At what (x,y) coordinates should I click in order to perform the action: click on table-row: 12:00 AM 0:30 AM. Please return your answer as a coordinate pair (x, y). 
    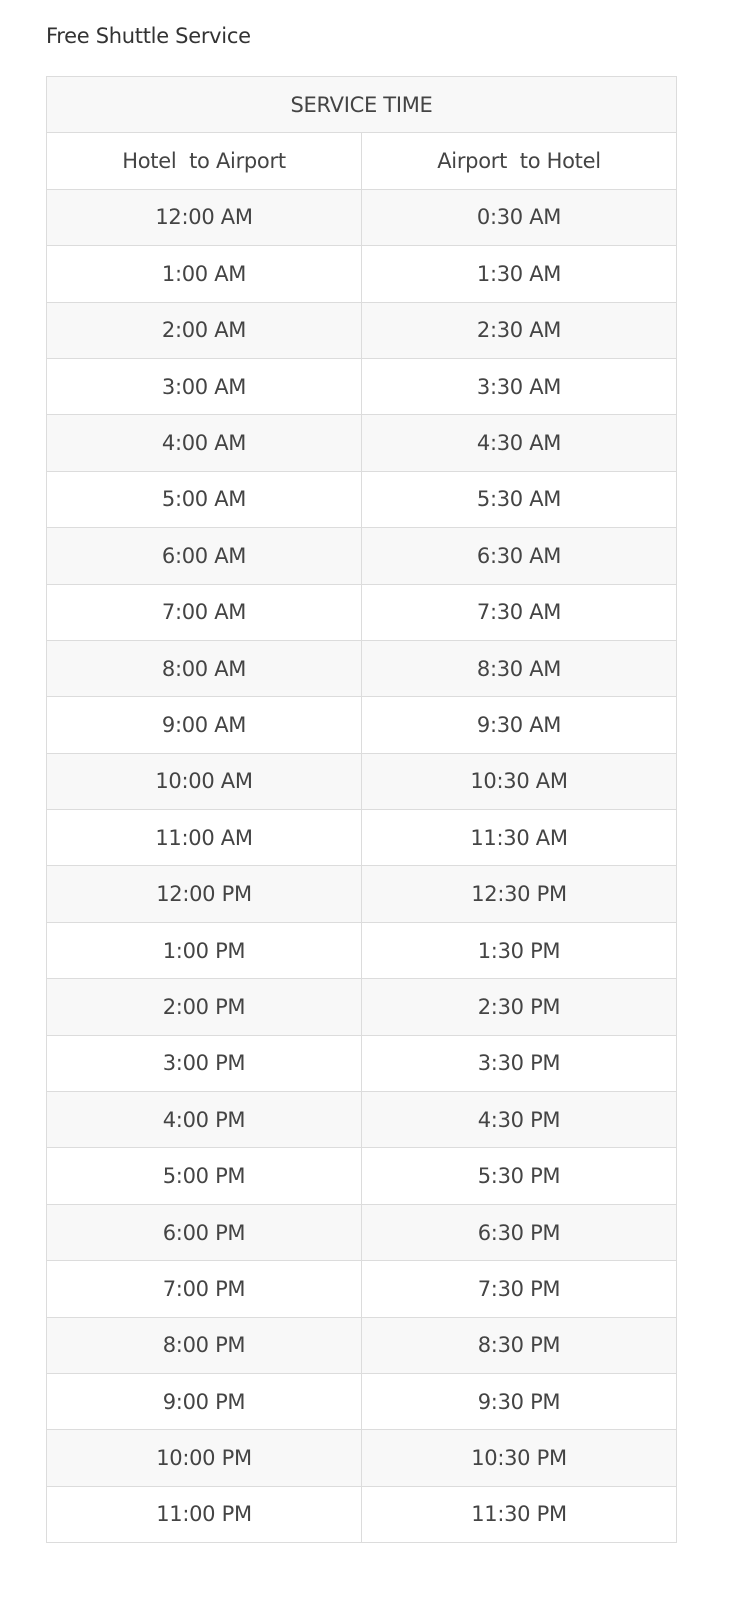
    Looking at the image, I should click on (361, 217).